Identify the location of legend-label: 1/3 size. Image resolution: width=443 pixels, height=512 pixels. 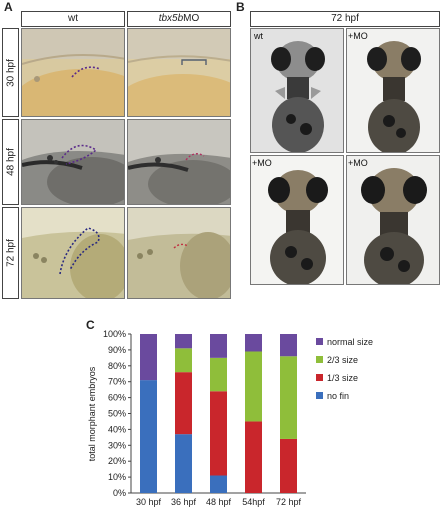
(342, 378).